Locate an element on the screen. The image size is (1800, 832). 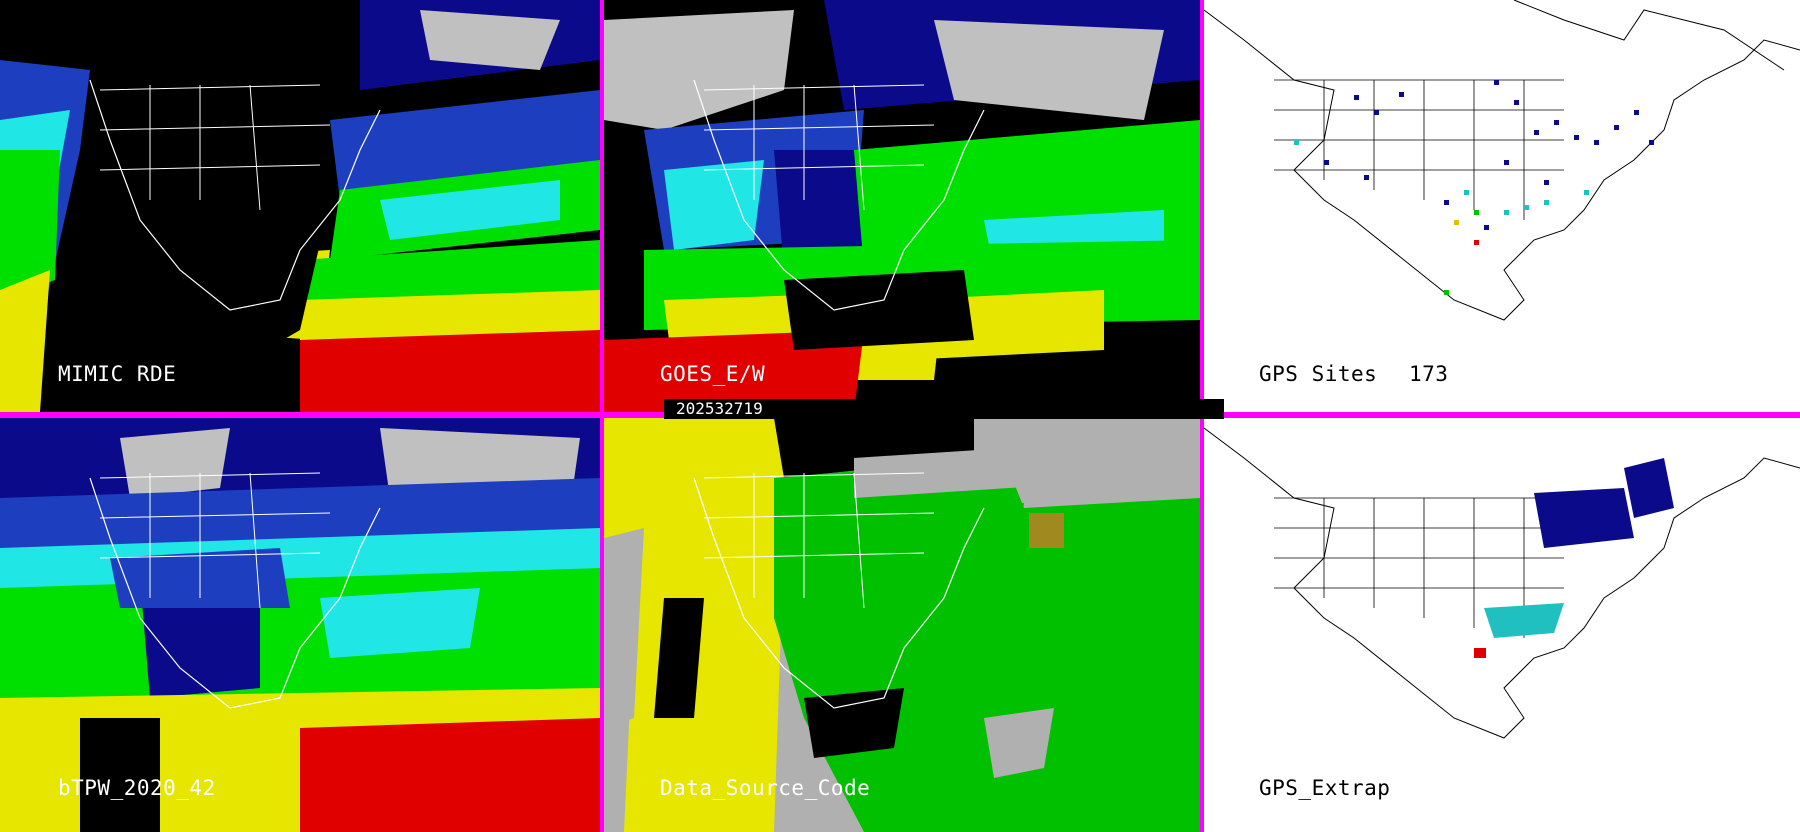
goes-ew-label: GOES_E/W is located at coordinates (713, 374).